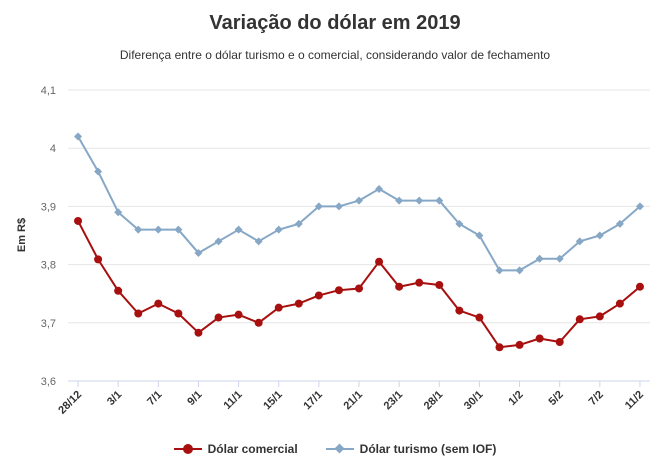  What do you see at coordinates (252, 449) in the screenshot?
I see `legend-label-comercial: Dólar comercial` at bounding box center [252, 449].